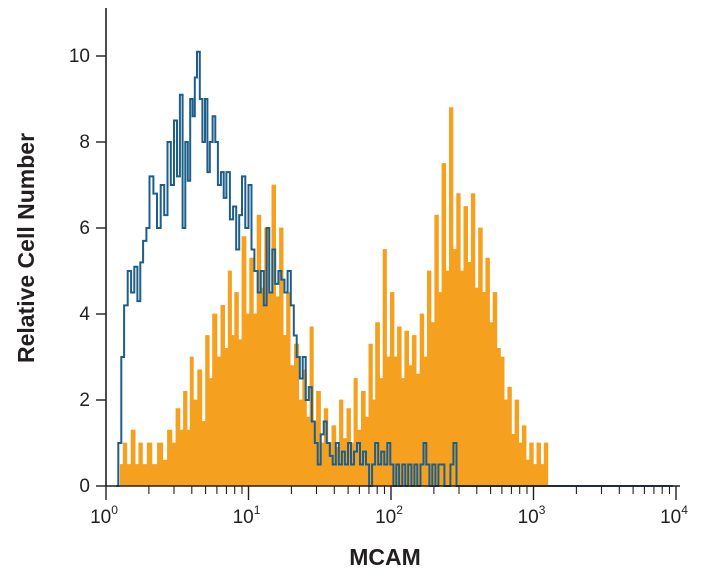  I want to click on y-tick-label: 4, so click(84, 314).